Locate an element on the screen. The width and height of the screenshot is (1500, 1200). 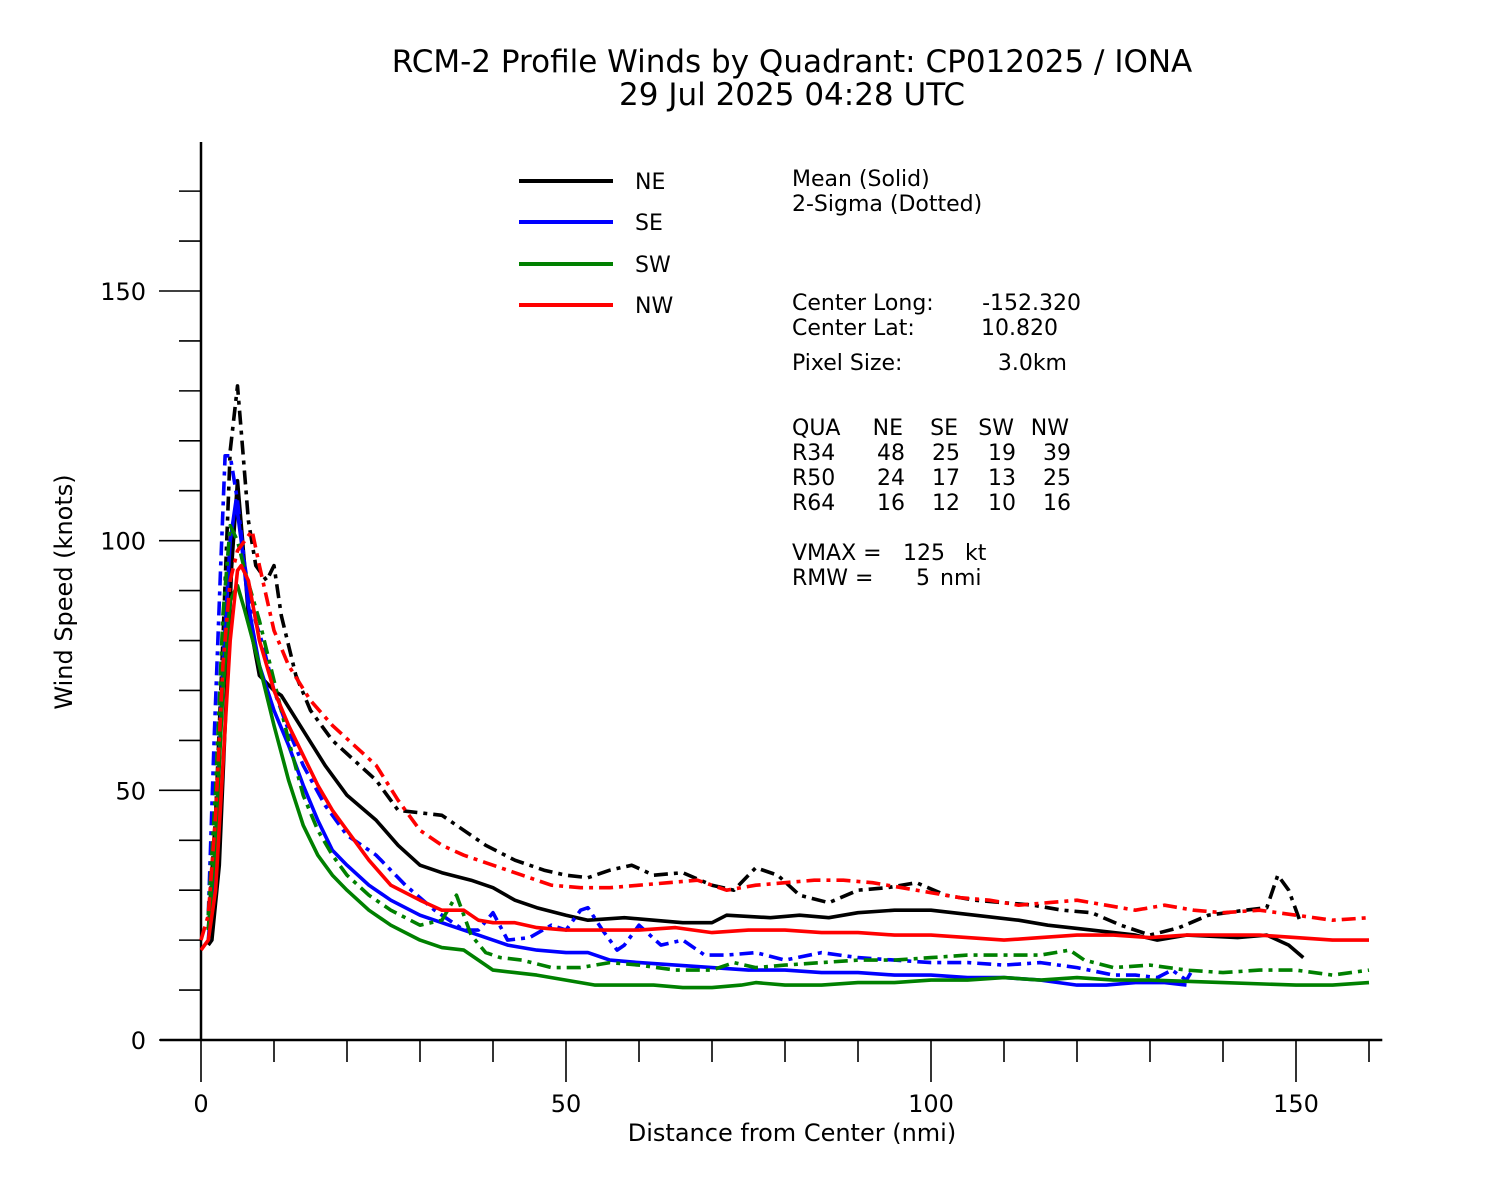
radii-value: 48 is located at coordinates (891, 453).